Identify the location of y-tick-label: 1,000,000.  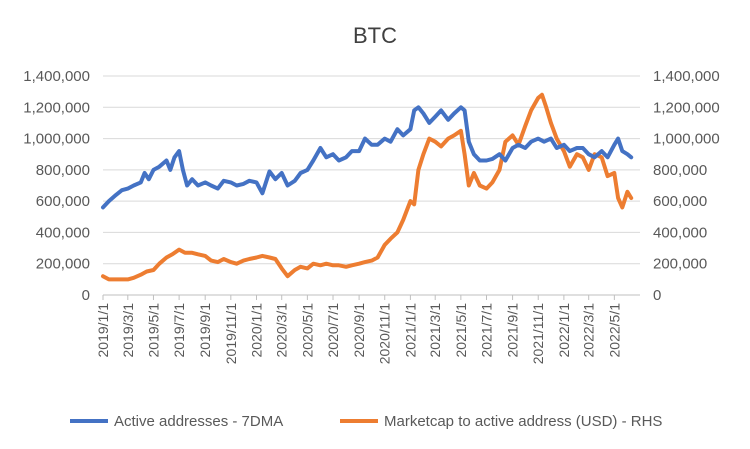
(56, 139).